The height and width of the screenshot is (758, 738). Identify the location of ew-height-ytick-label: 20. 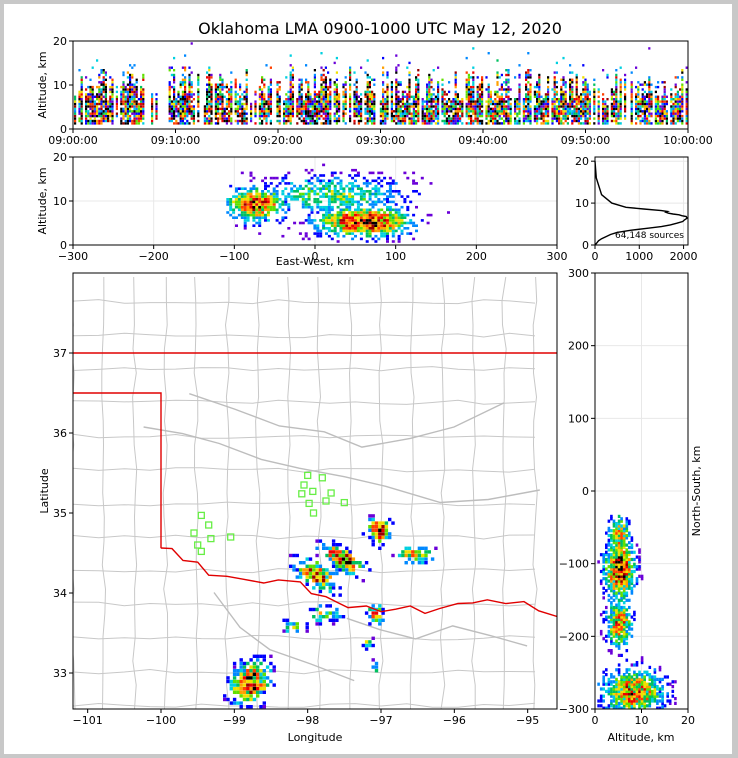
(60, 157).